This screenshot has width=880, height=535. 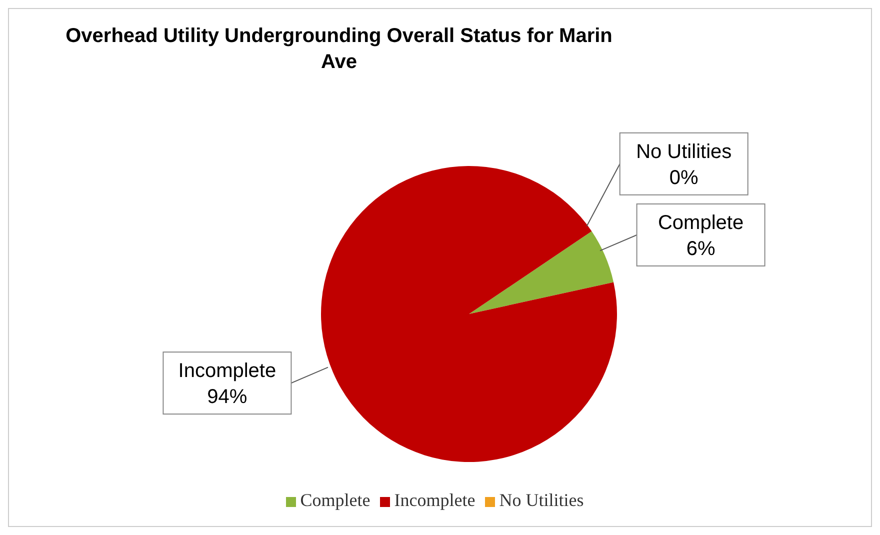 What do you see at coordinates (227, 371) in the screenshot?
I see `slice-label: Incomplete` at bounding box center [227, 371].